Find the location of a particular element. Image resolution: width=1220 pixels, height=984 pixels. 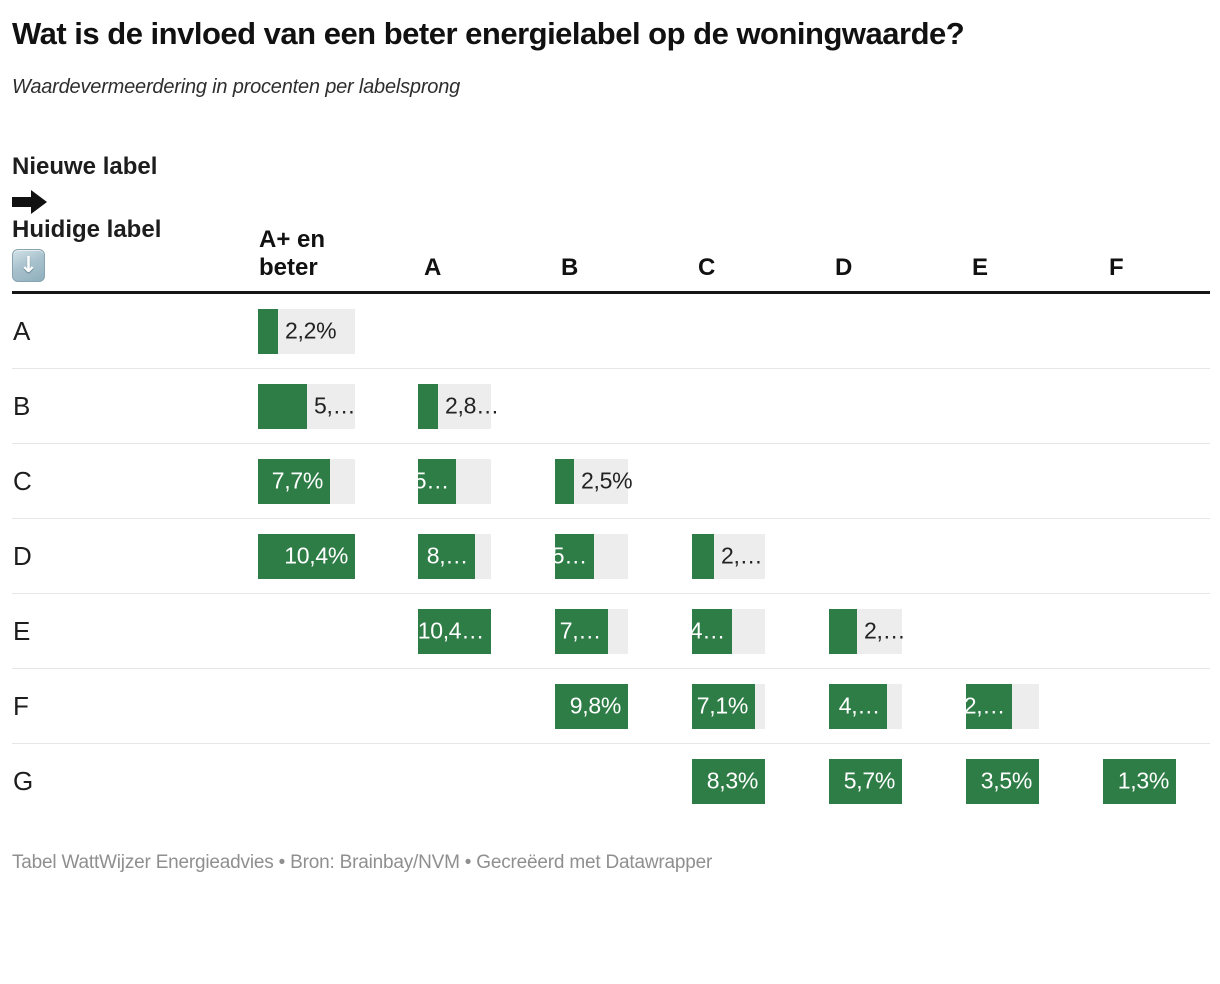

table-cell: 2,5% is located at coordinates (623, 481).